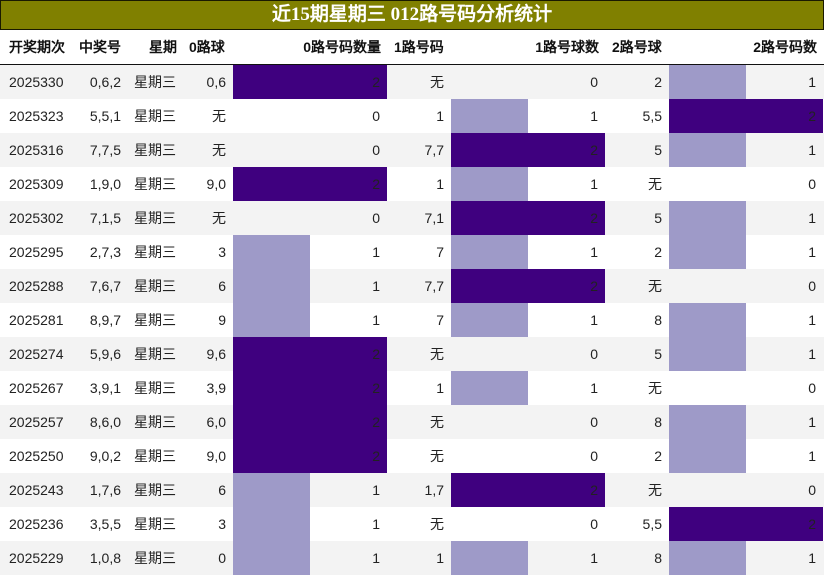 The height and width of the screenshot is (576, 824). Describe the element at coordinates (222, 320) in the screenshot. I see `cell-road0-balls: 9` at that location.